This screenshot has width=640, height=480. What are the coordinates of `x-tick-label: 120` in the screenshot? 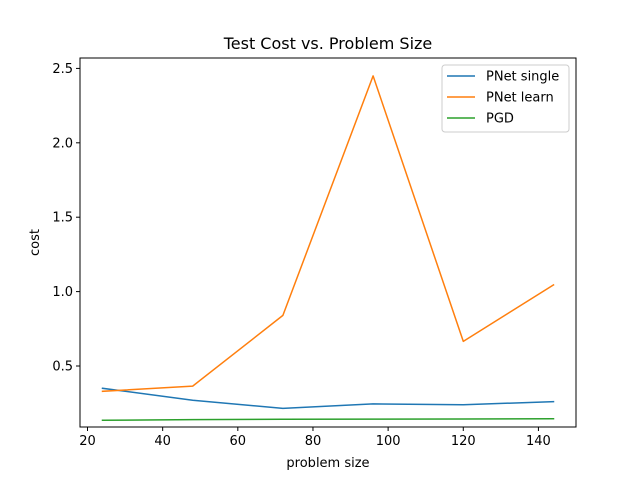 It's located at (463, 441).